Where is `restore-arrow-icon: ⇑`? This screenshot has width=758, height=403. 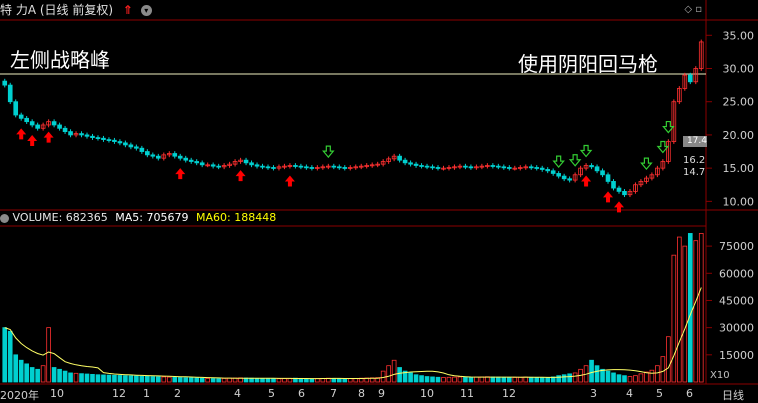
restore-arrow-icon: ⇑ is located at coordinates (127, 10).